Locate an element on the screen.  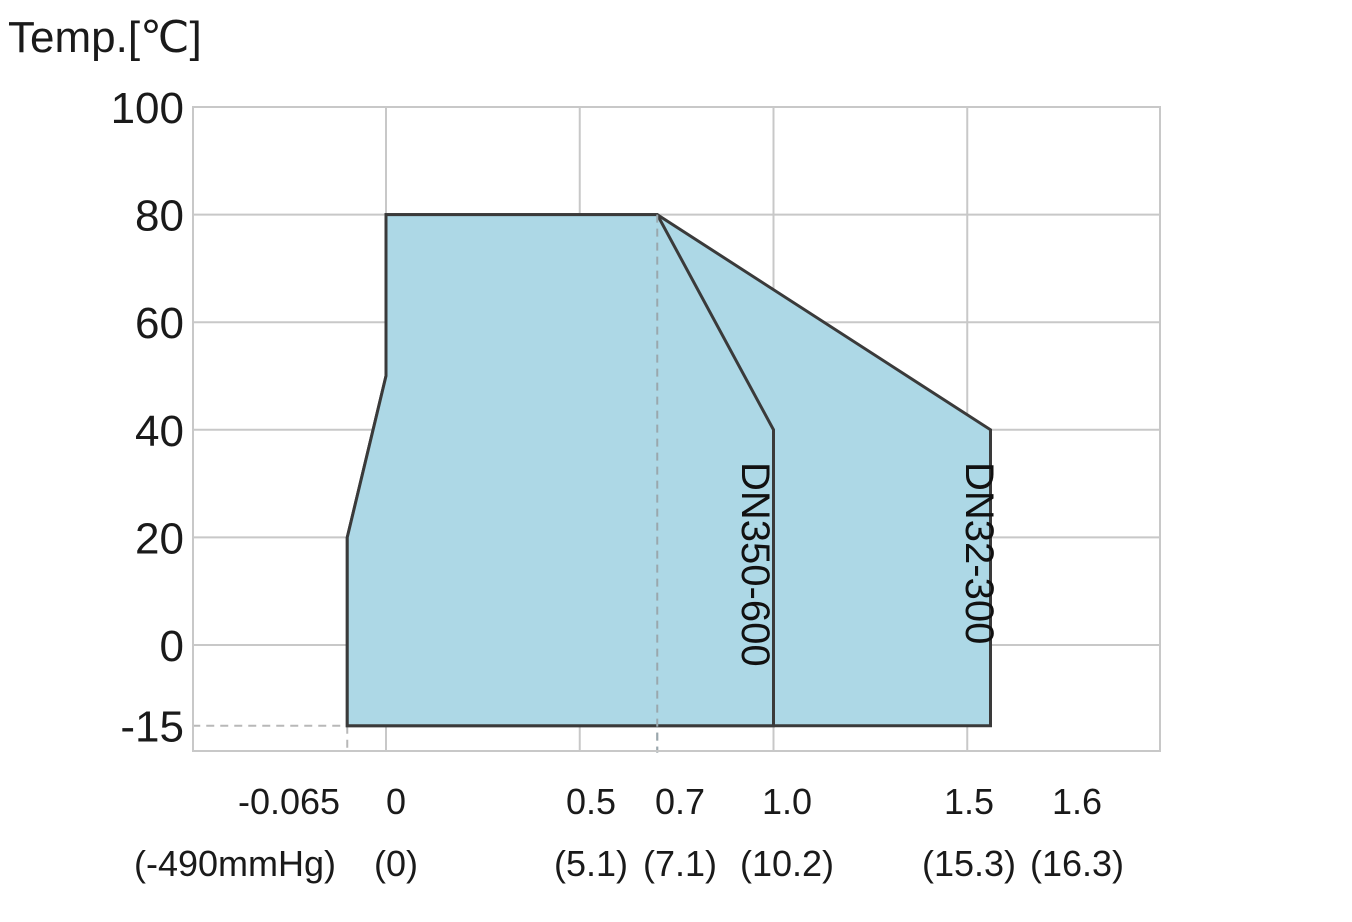
x-tick-sublabel: (5.1) is located at coordinates (591, 863).